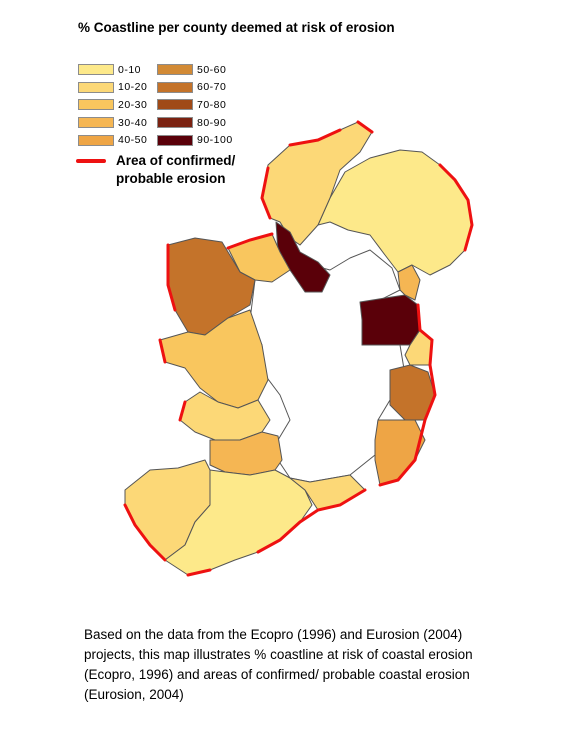 The image size is (576, 740). I want to click on northern-ireland-region, so click(395, 212).